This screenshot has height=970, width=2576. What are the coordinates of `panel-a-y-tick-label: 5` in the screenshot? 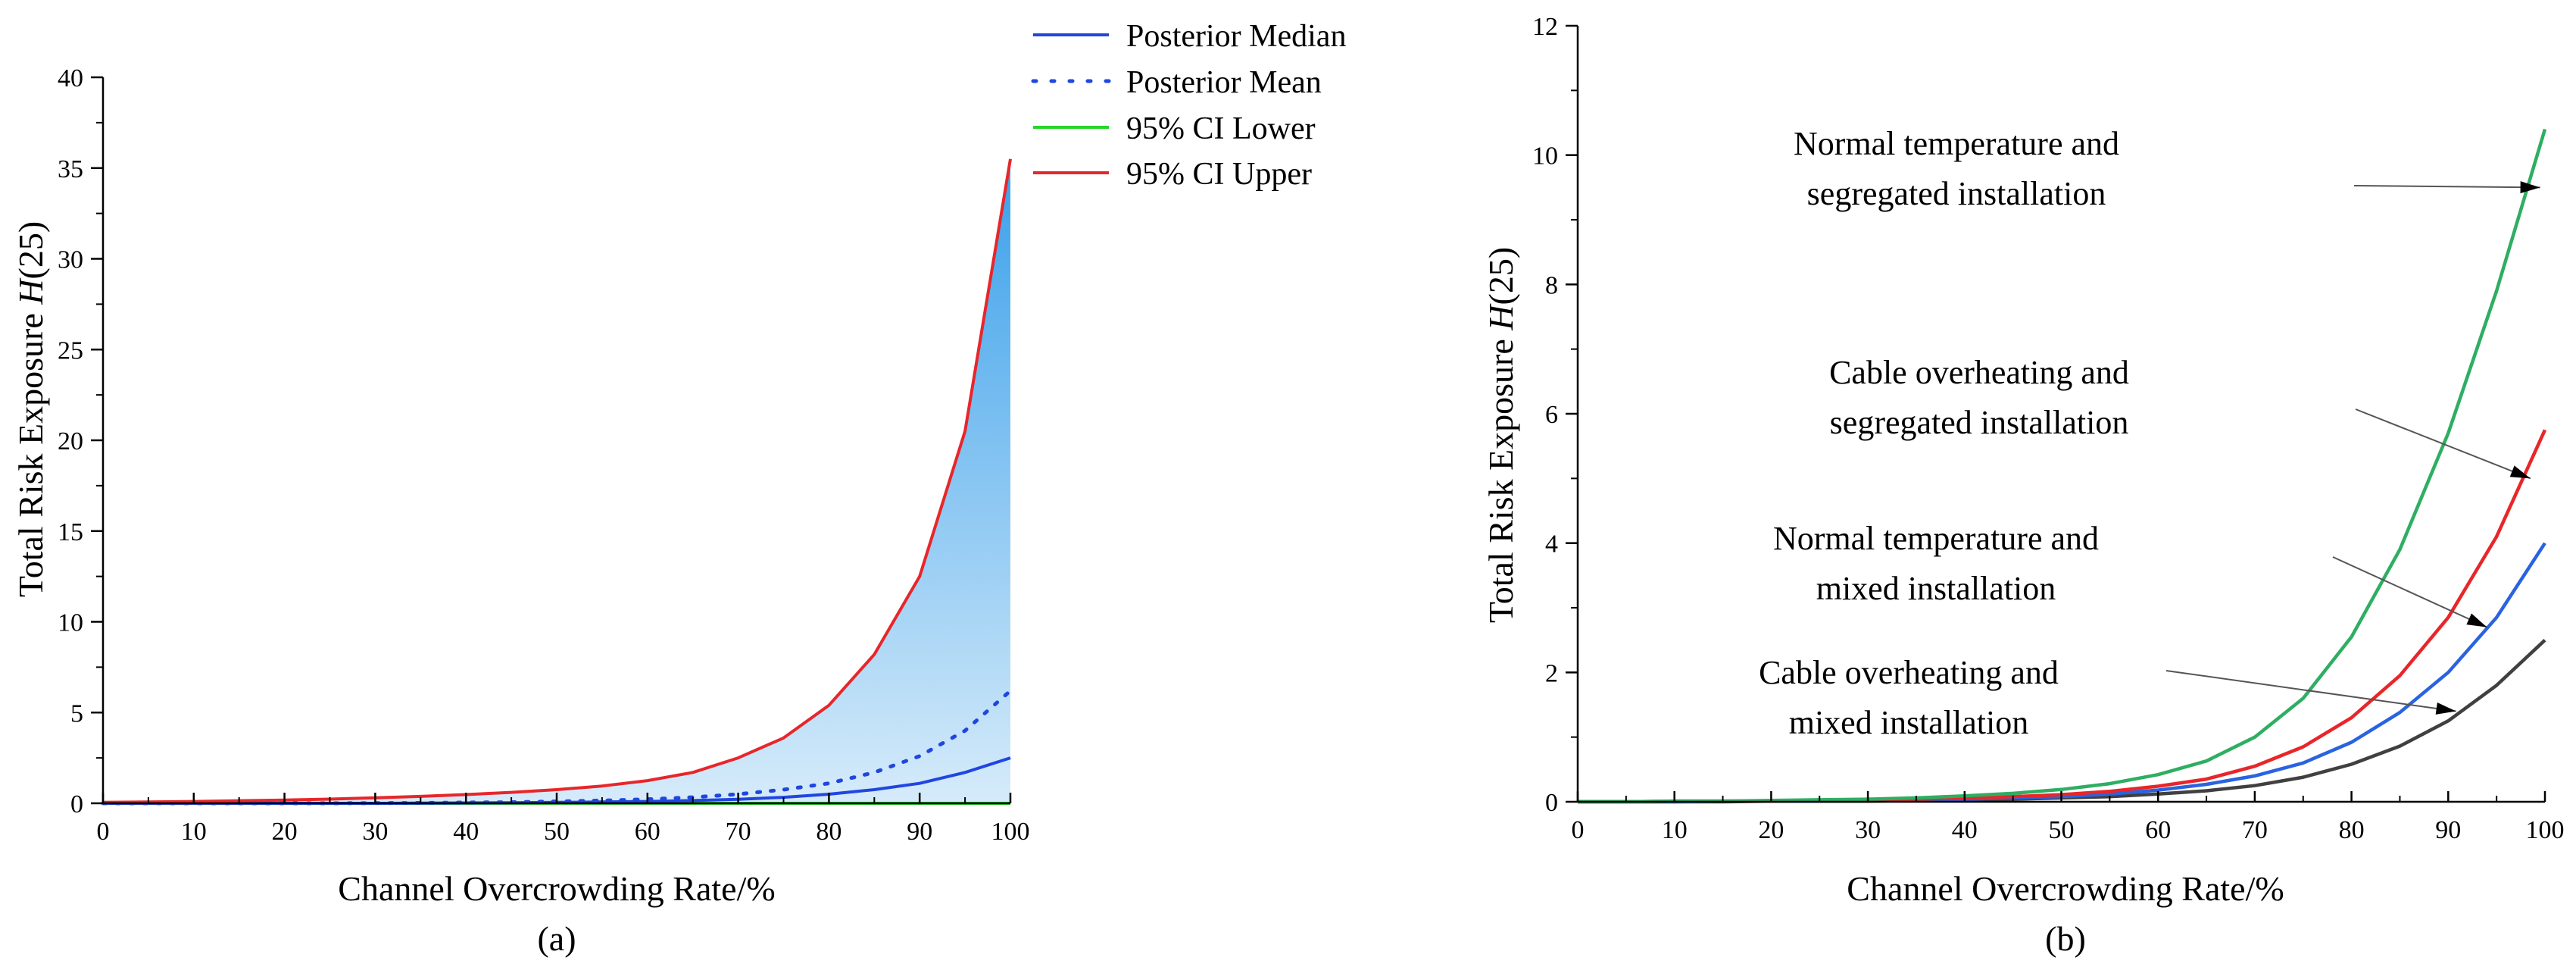 It's located at (77, 713).